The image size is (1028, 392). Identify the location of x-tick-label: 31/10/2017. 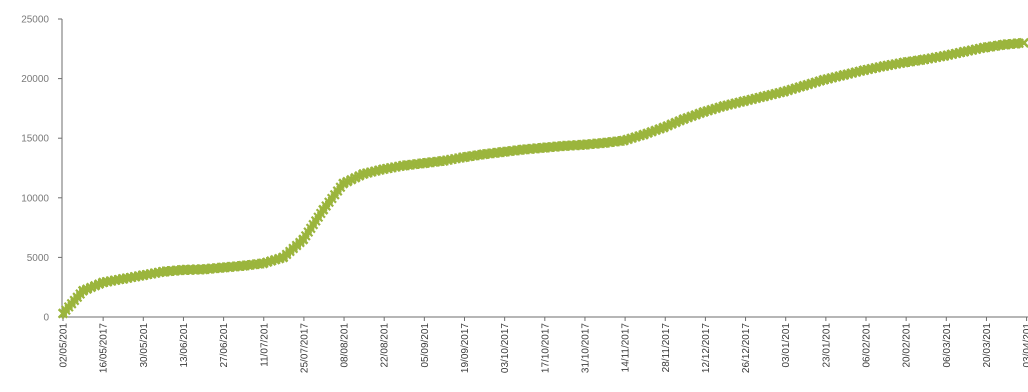
(585, 348).